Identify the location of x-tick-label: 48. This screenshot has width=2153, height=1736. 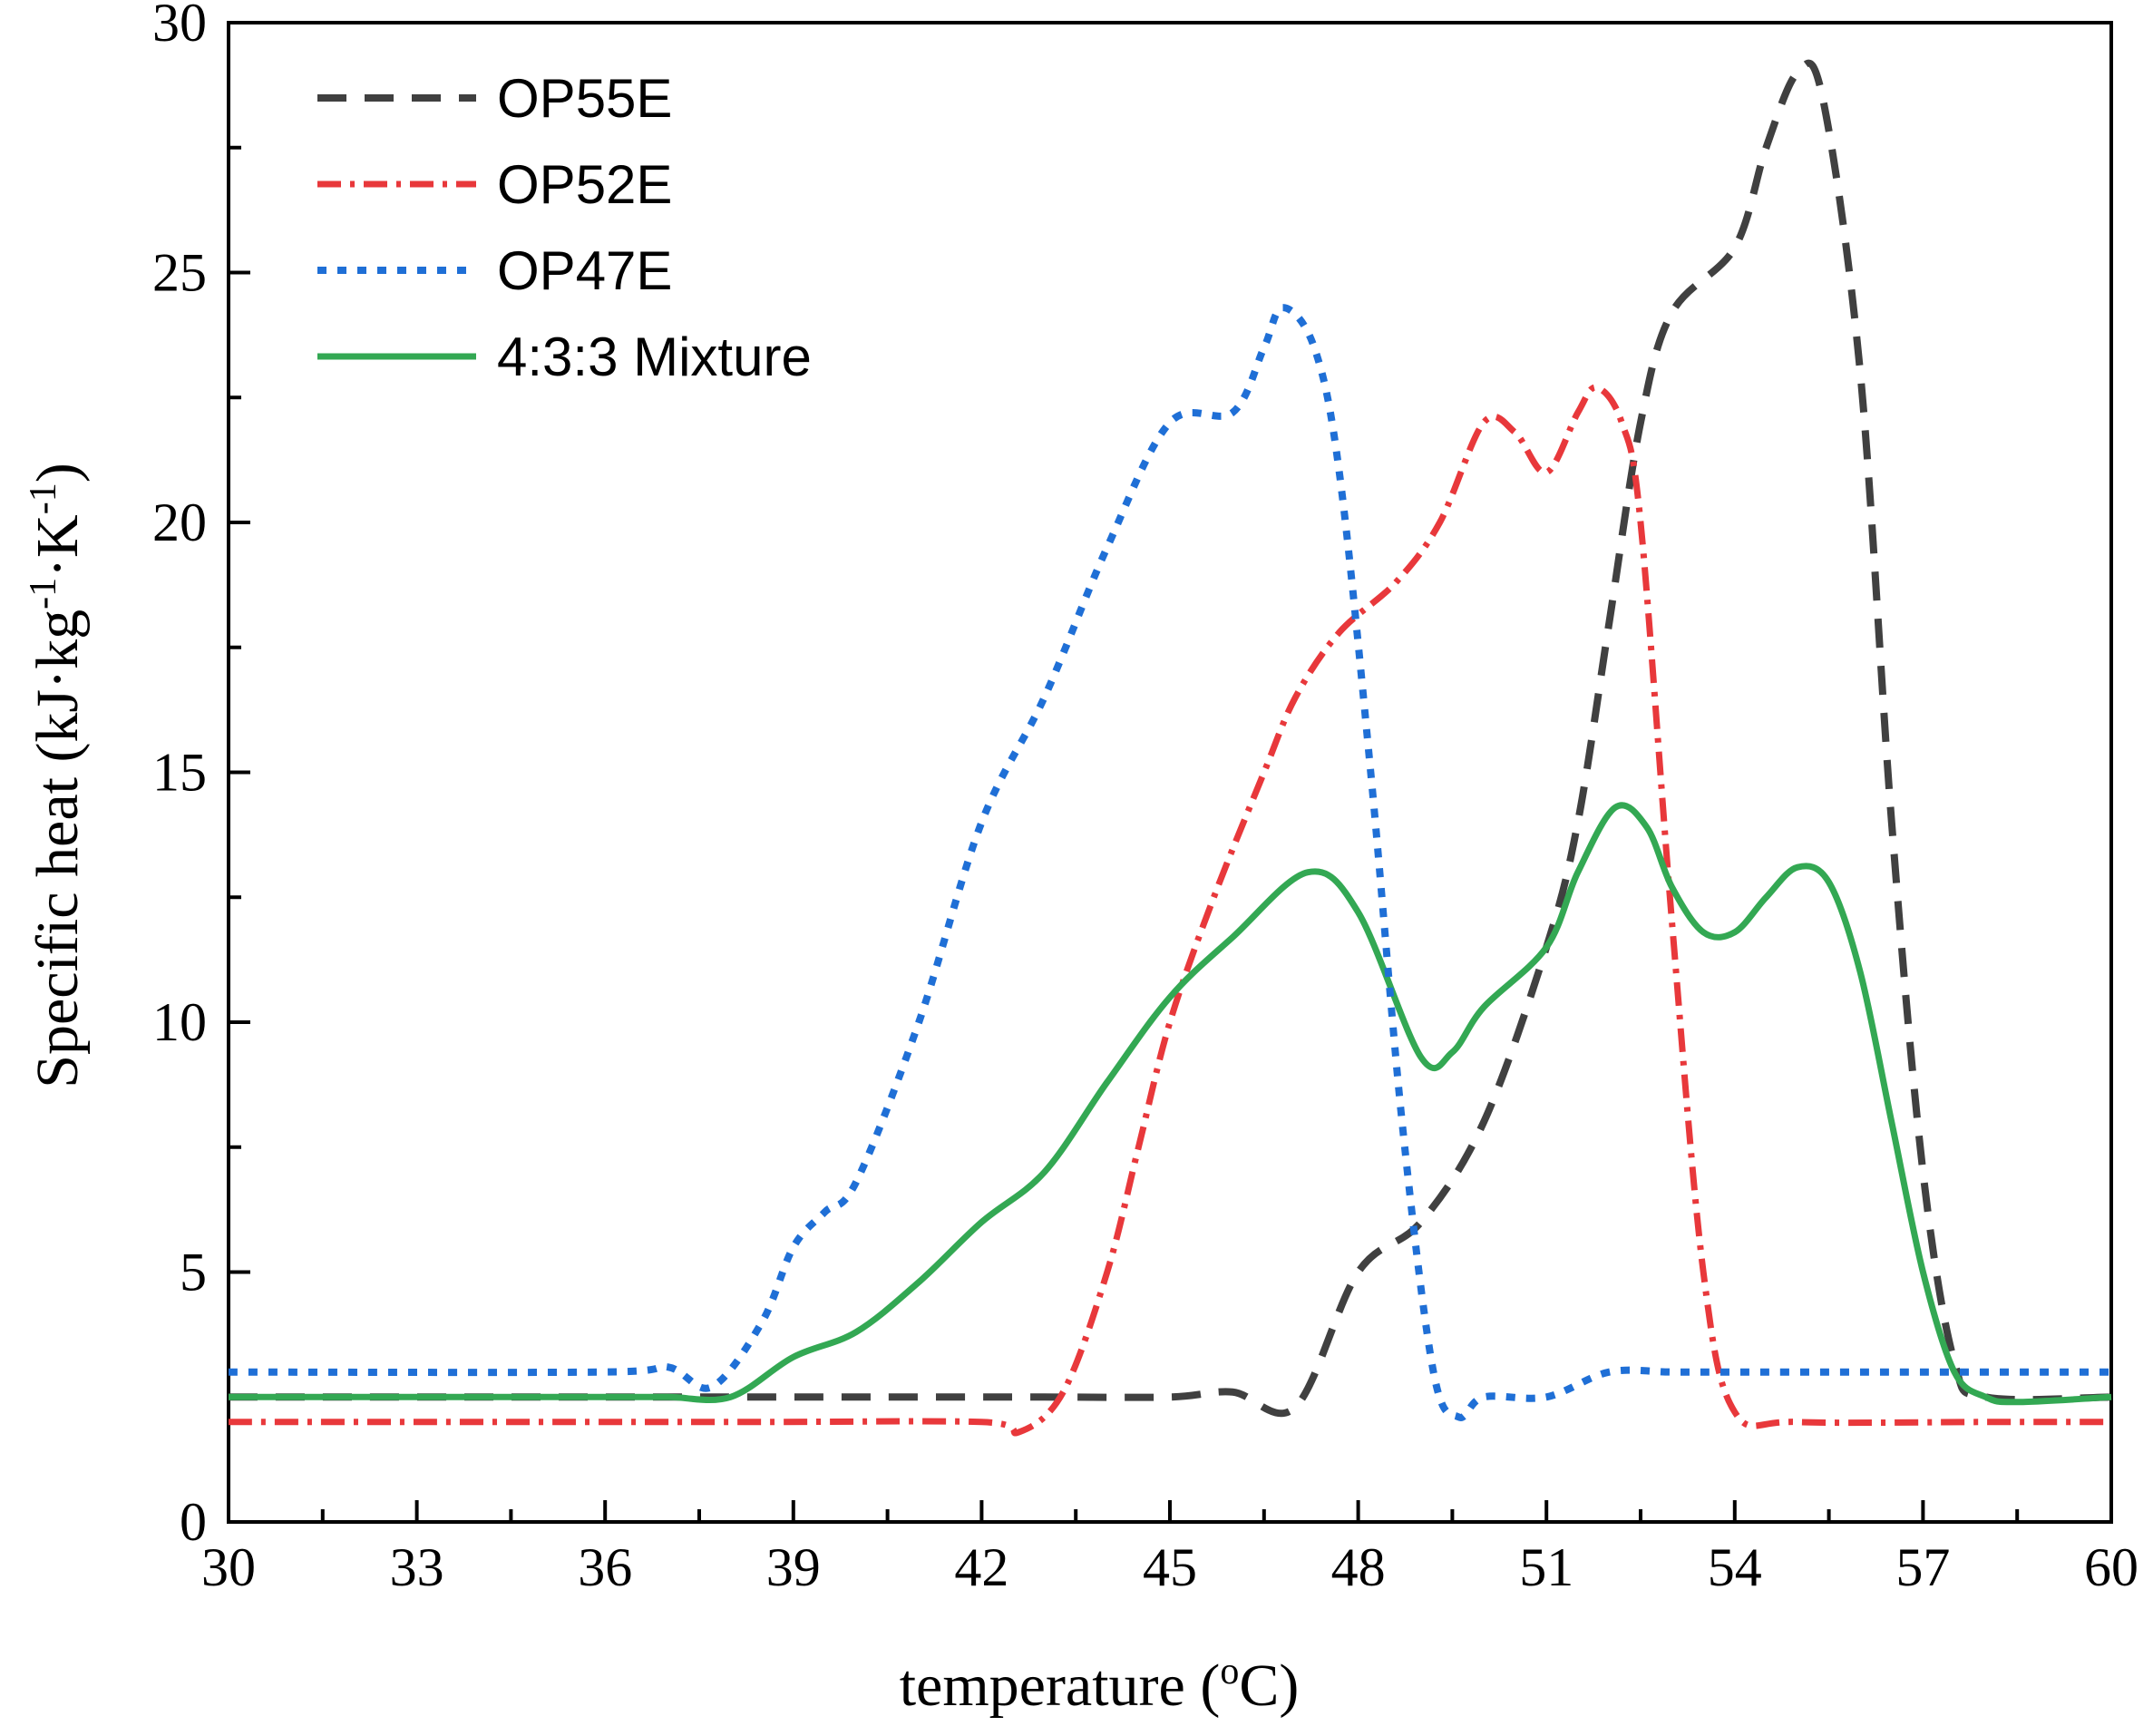
(1358, 1567).